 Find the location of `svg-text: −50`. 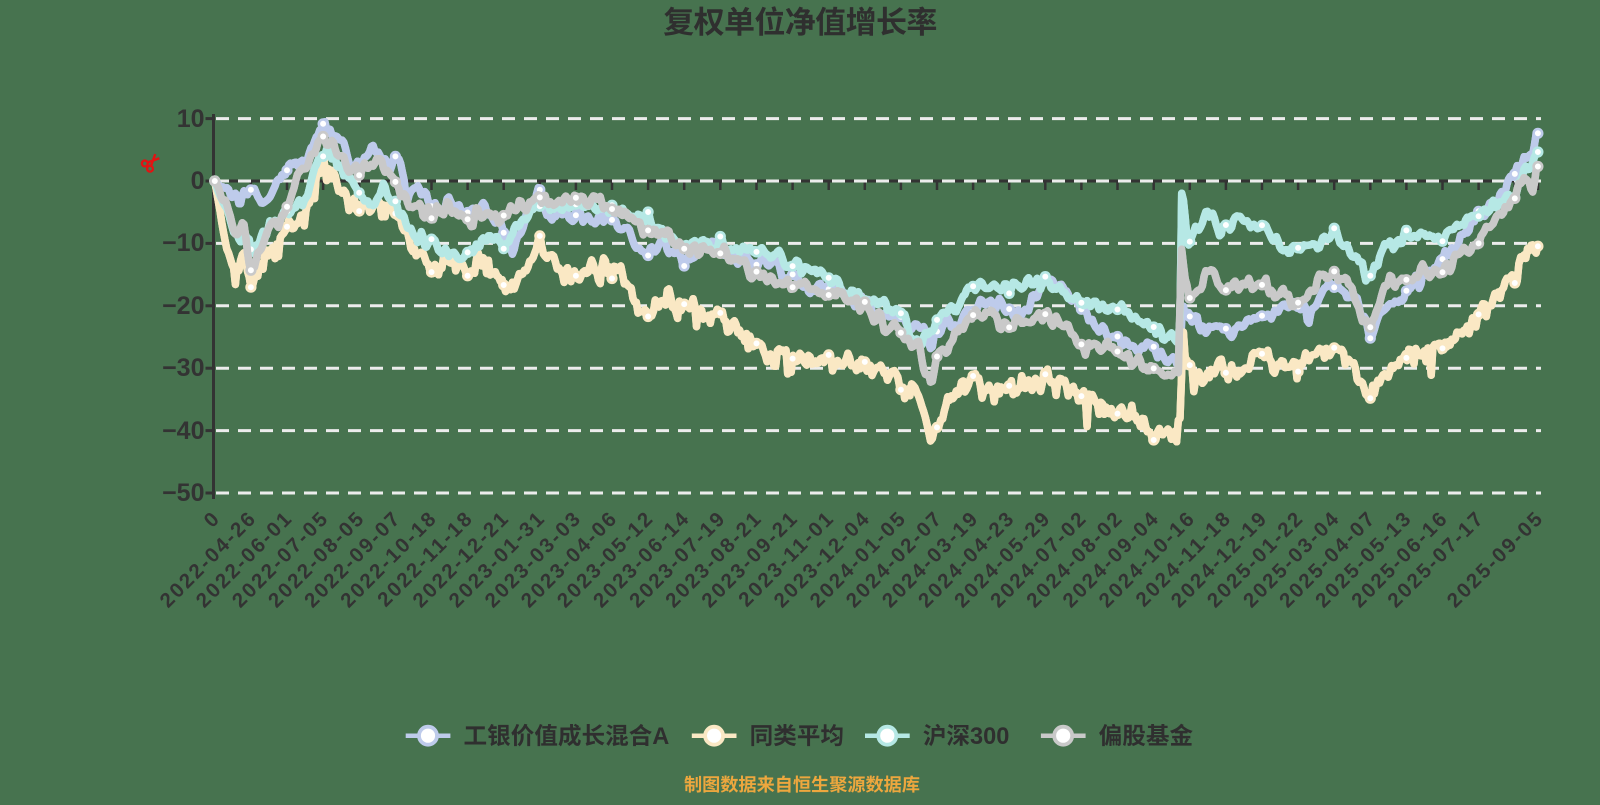

svg-text: −50 is located at coordinates (183, 493).